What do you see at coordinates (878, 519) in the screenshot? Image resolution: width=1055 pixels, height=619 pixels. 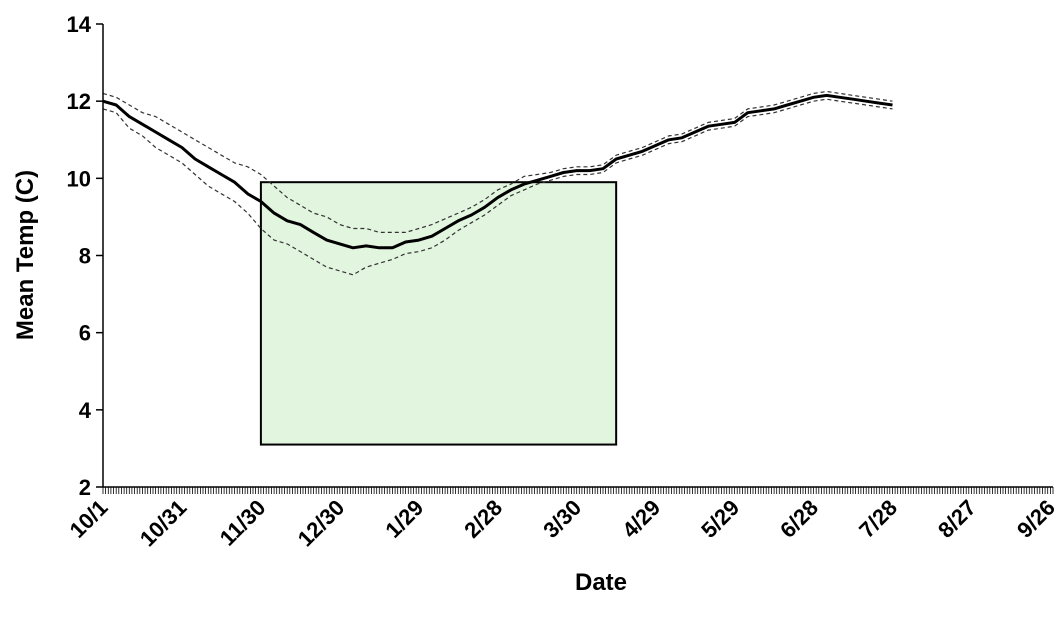 I see `x-tick-label: 7/28` at bounding box center [878, 519].